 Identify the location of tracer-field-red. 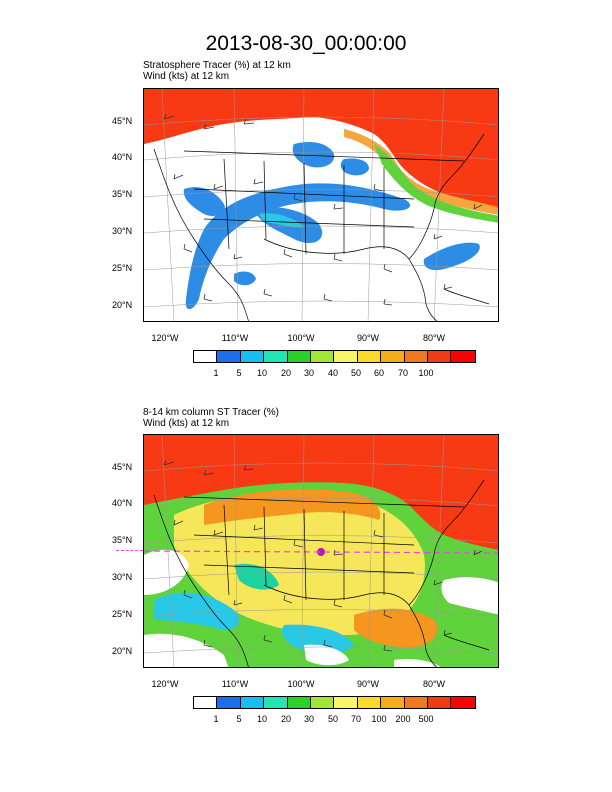
(321, 492).